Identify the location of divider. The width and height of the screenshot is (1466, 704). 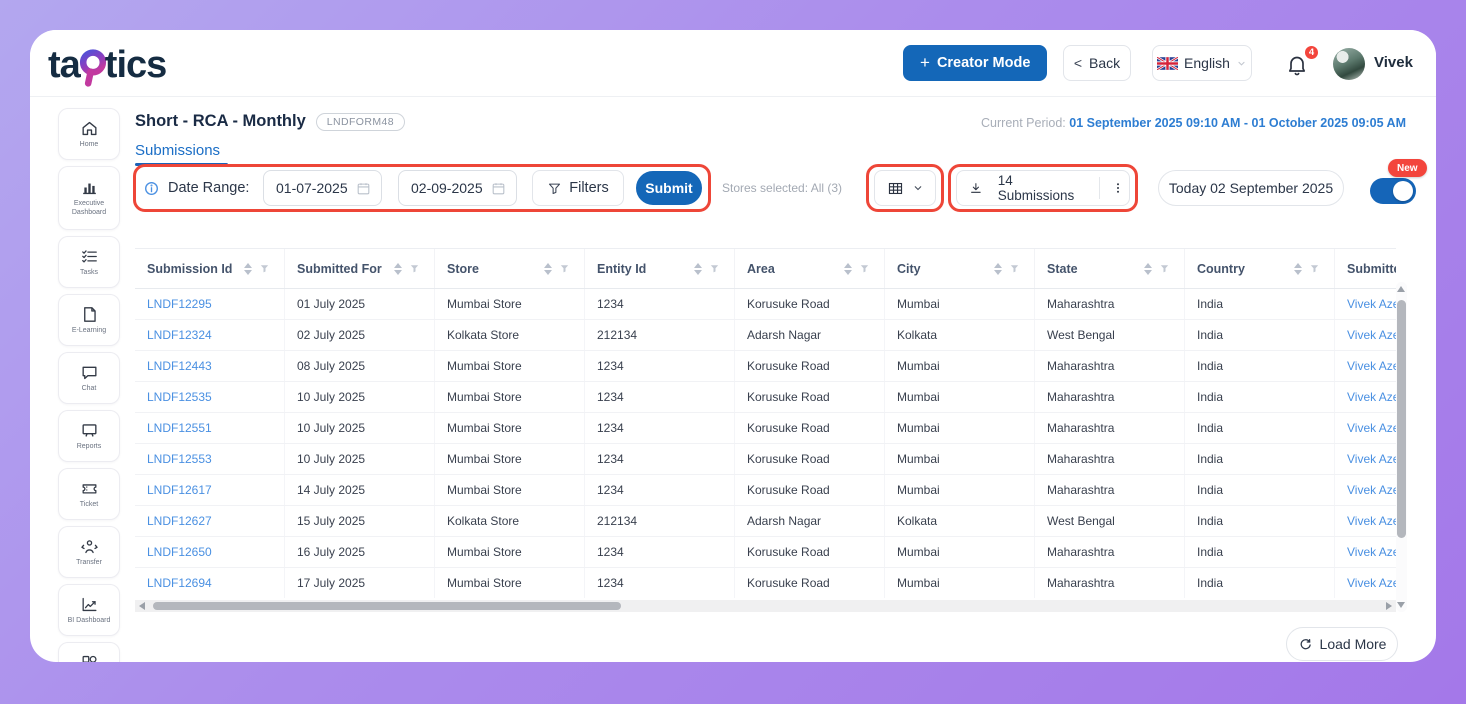
(1099, 188).